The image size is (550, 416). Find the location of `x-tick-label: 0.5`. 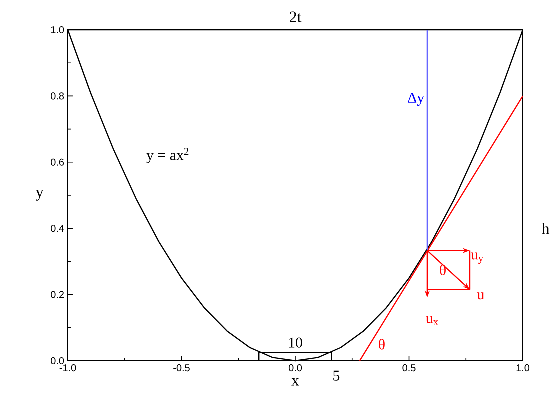

x-tick-label: 0.5 is located at coordinates (409, 368).